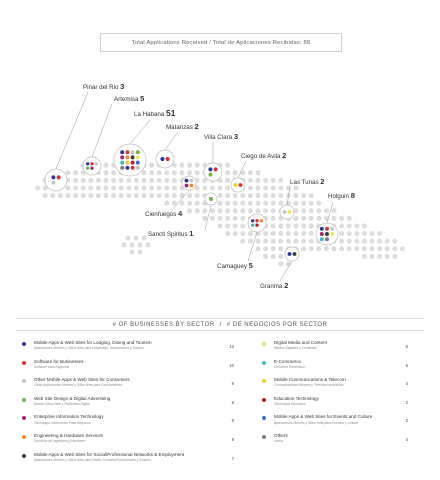  Describe the element at coordinates (233, 266) in the screenshot. I see `province-name: Camaguey` at that location.